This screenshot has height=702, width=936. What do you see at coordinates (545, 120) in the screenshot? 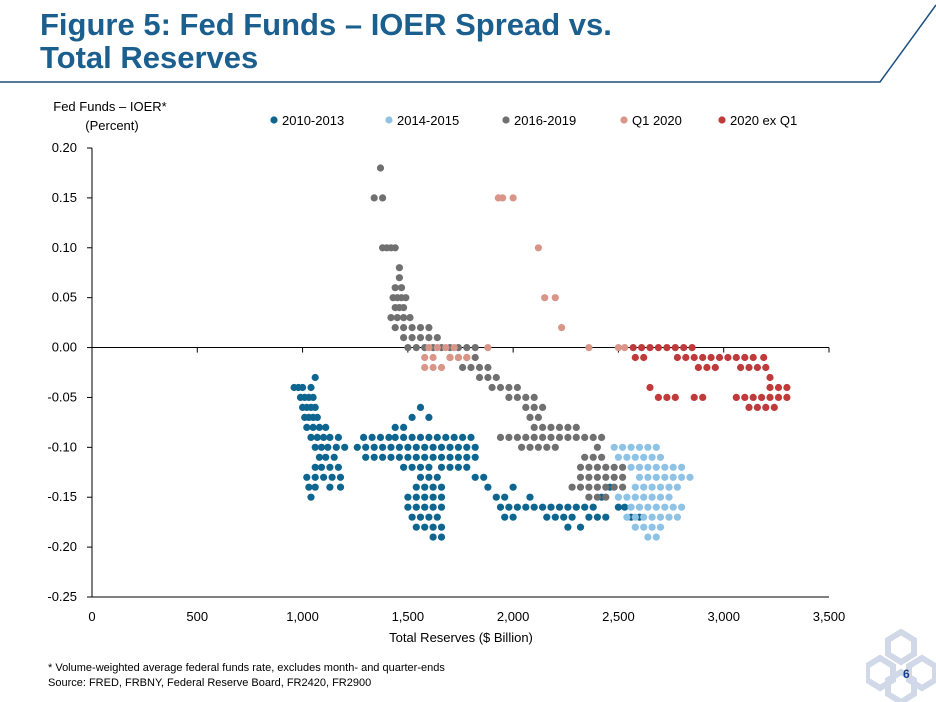
I see `legend-label: 2016-2019` at bounding box center [545, 120].